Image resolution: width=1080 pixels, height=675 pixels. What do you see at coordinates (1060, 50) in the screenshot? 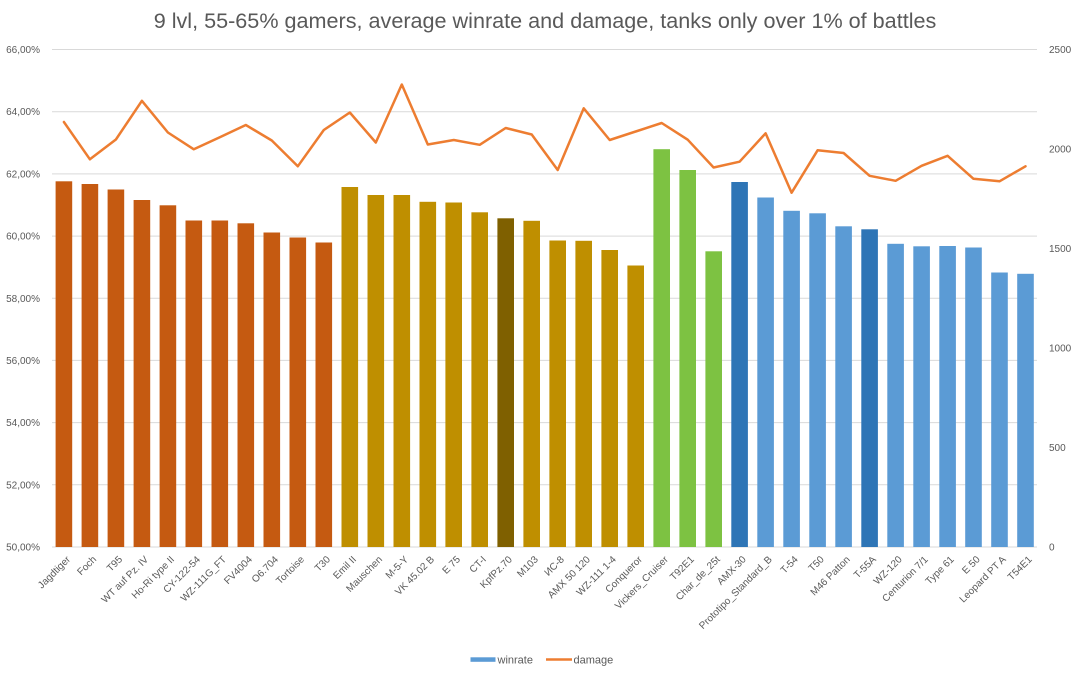
I see `svg-text: 2500` at bounding box center [1060, 50].